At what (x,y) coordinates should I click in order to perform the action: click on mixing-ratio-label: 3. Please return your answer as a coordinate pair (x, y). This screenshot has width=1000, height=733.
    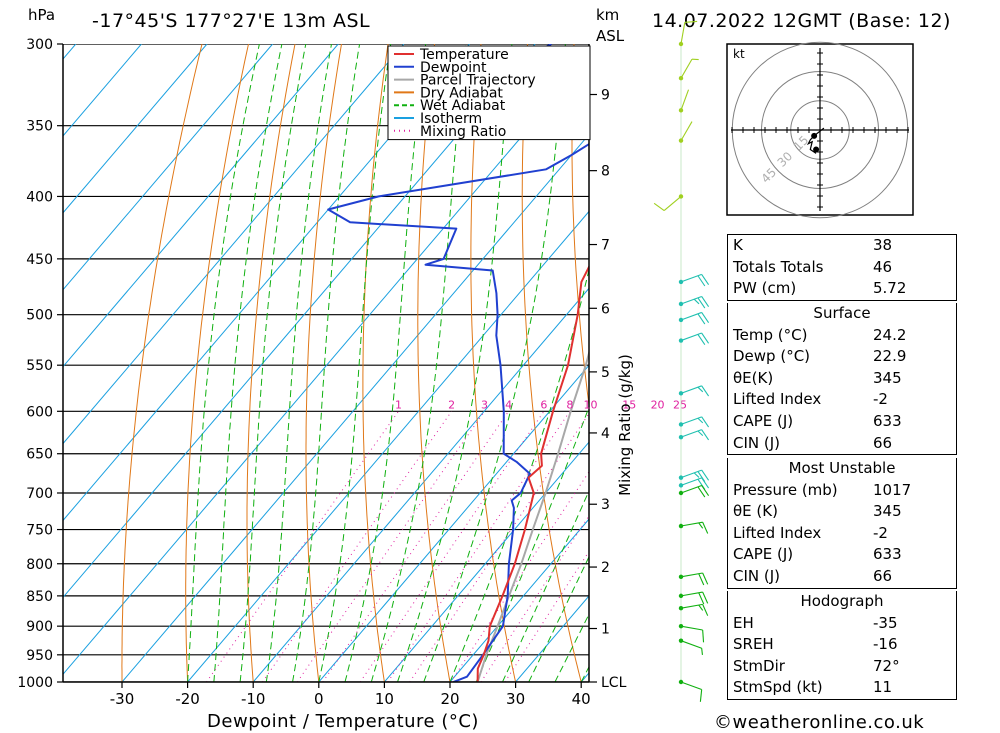
    Looking at the image, I should click on (484, 404).